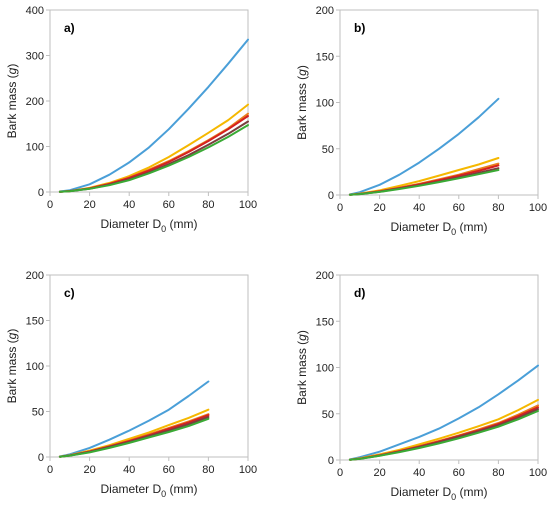 This screenshot has width=550, height=507. Describe the element at coordinates (38, 413) in the screenshot. I see `y-tick-label-c: 50` at that location.